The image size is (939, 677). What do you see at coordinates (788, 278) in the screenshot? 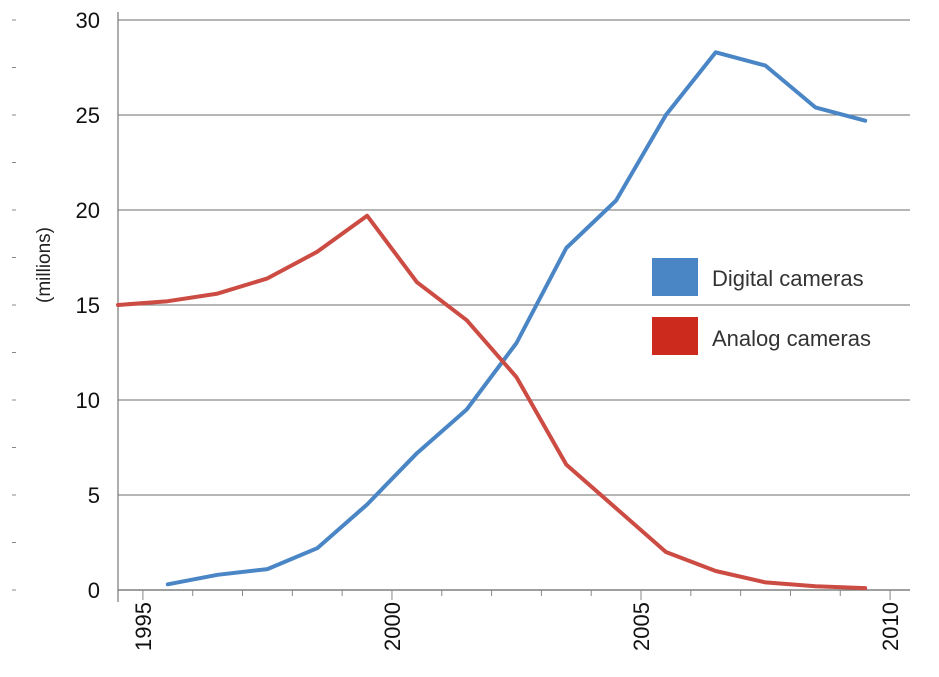
I see `legend-label-digital: Digital cameras` at bounding box center [788, 278].